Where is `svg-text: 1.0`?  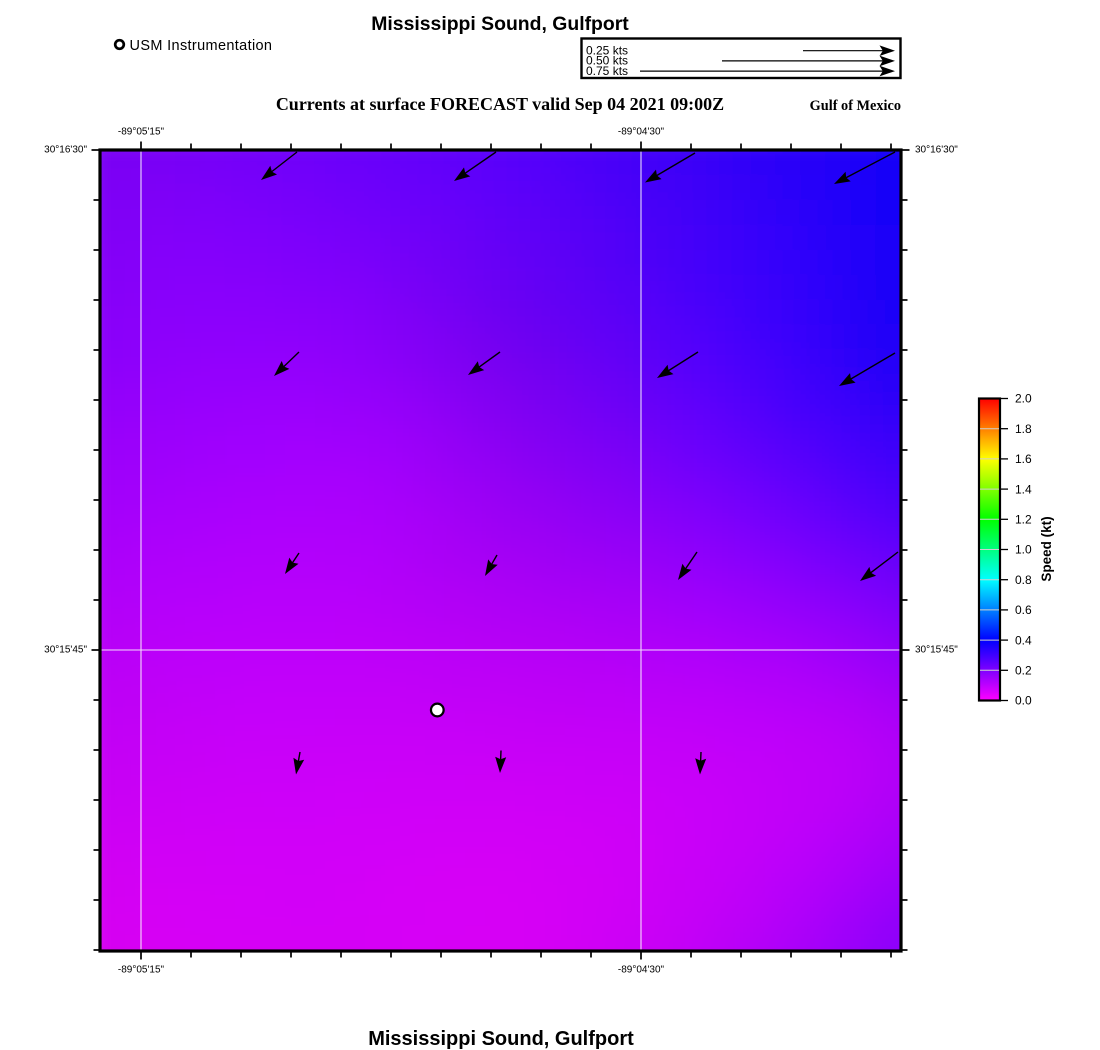 svg-text: 1.0 is located at coordinates (1023, 550).